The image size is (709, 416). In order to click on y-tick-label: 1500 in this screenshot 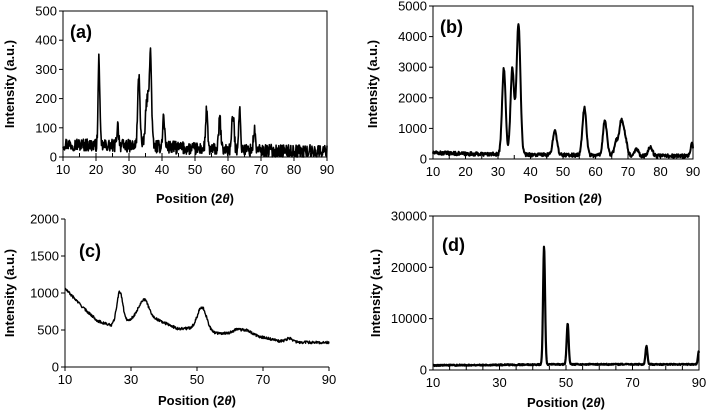, I will do `click(44, 256)`.